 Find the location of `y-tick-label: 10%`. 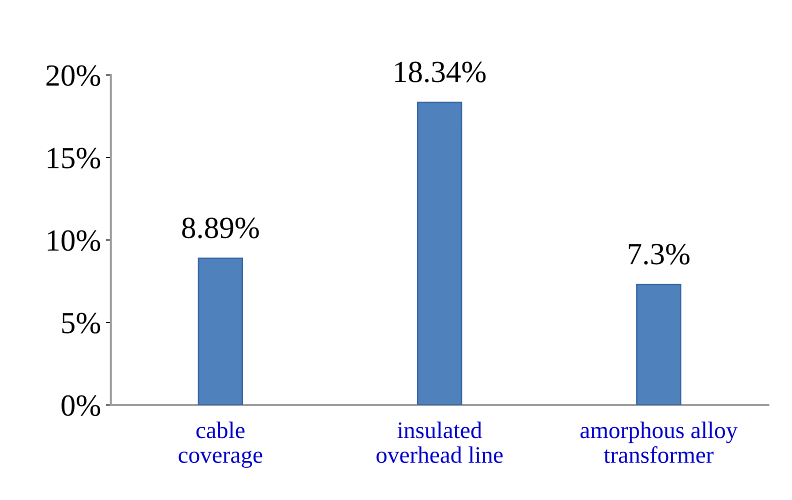

y-tick-label: 10% is located at coordinates (74, 240).